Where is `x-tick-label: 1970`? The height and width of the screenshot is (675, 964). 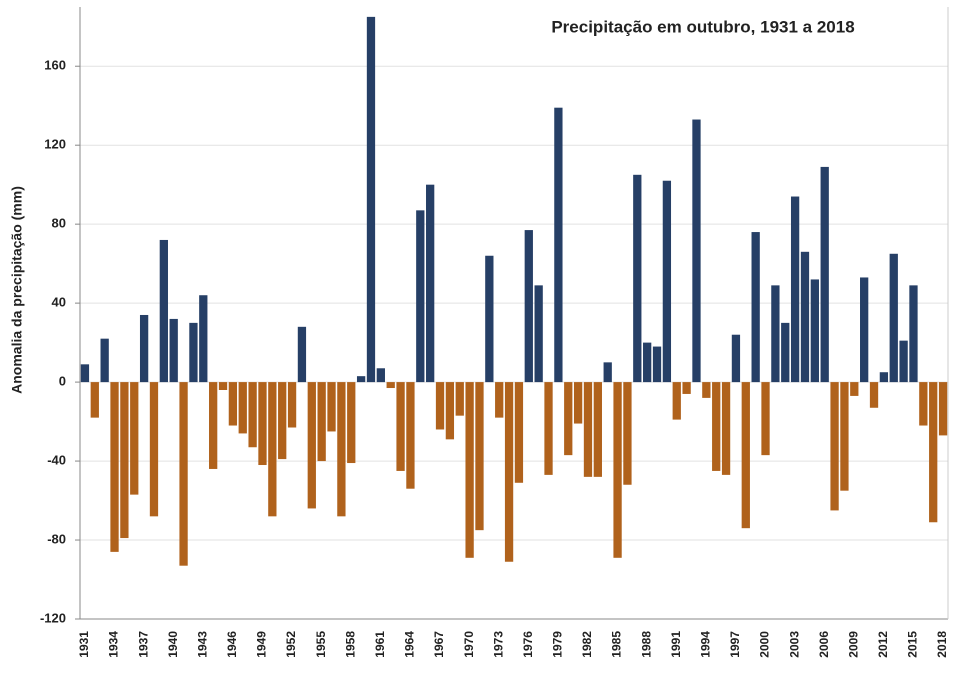
x-tick-label: 1970 is located at coordinates (469, 644).